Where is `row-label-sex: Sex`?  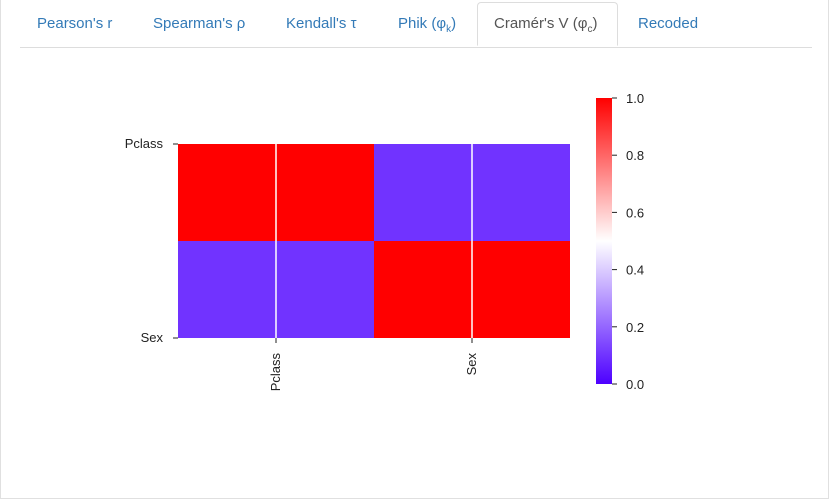 row-label-sex: Sex is located at coordinates (152, 337).